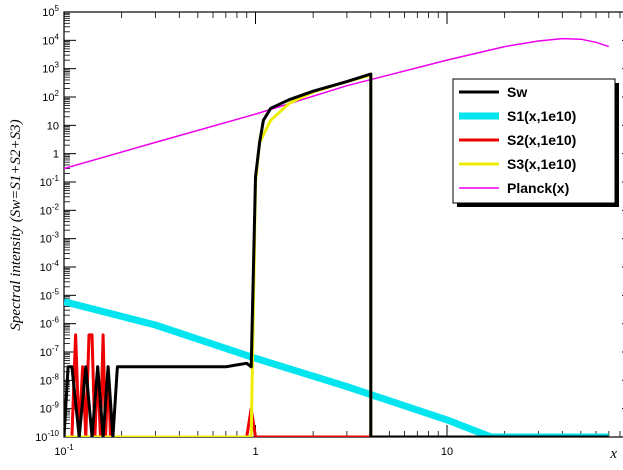 Image resolution: width=623 pixels, height=470 pixels. I want to click on y-tick-label: 10⁻¹, so click(50, 181).